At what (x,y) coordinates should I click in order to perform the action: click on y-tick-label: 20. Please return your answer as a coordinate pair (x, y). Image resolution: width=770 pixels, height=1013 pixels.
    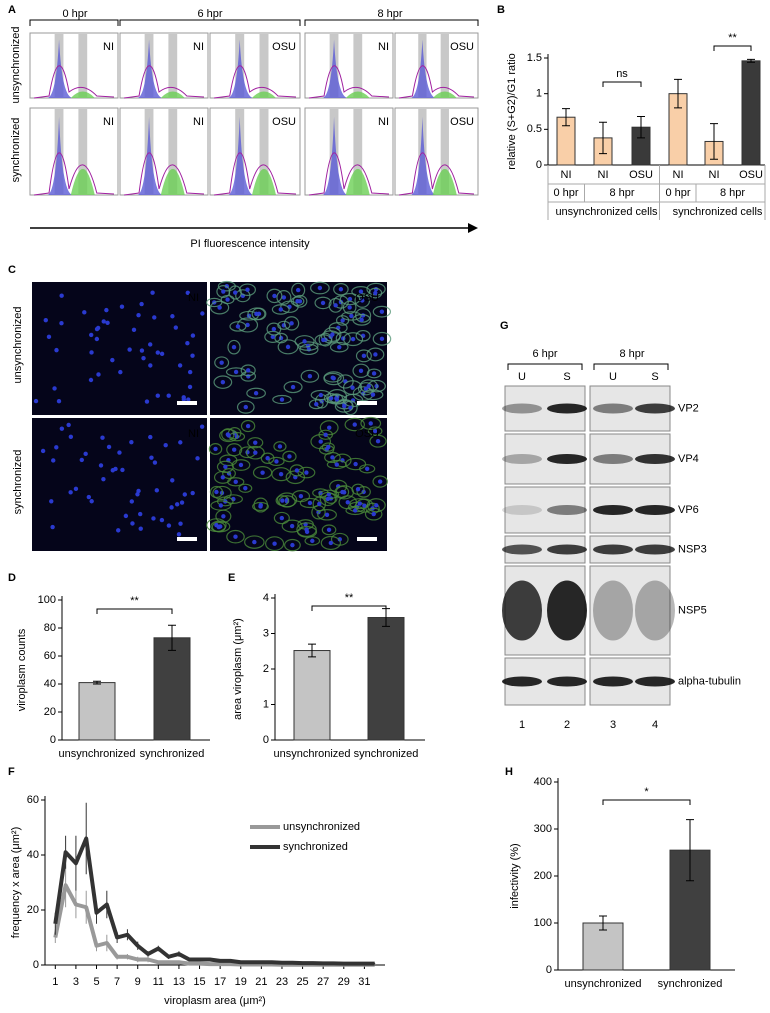
    Looking at the image, I should click on (50, 712).